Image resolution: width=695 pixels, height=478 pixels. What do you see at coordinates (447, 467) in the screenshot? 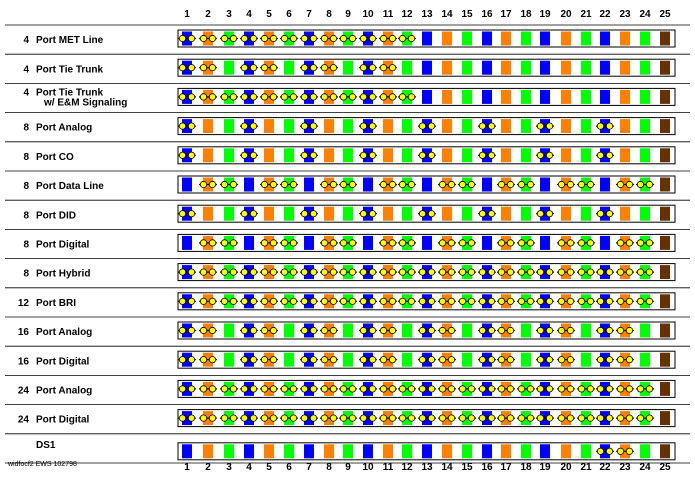
I see `column-number: 14` at bounding box center [447, 467].